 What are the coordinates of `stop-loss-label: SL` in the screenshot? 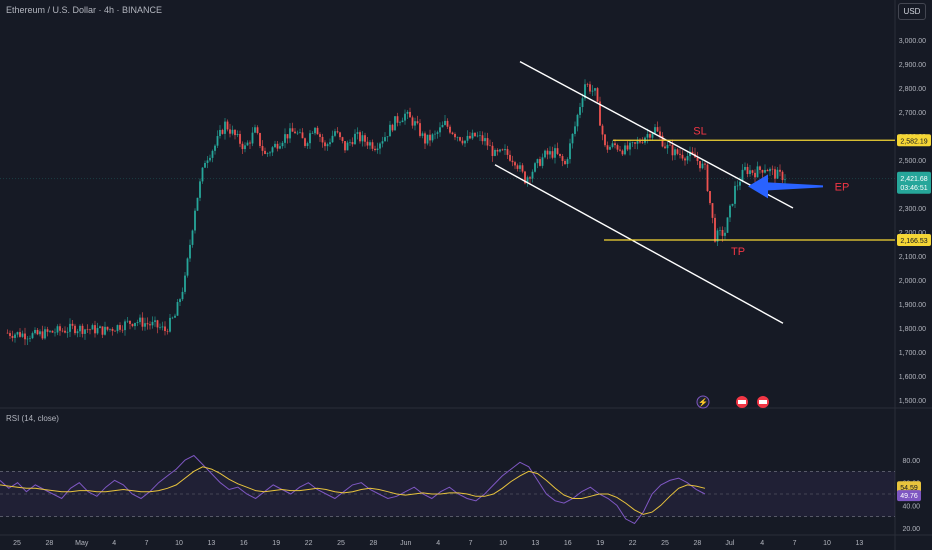 It's located at (699, 131).